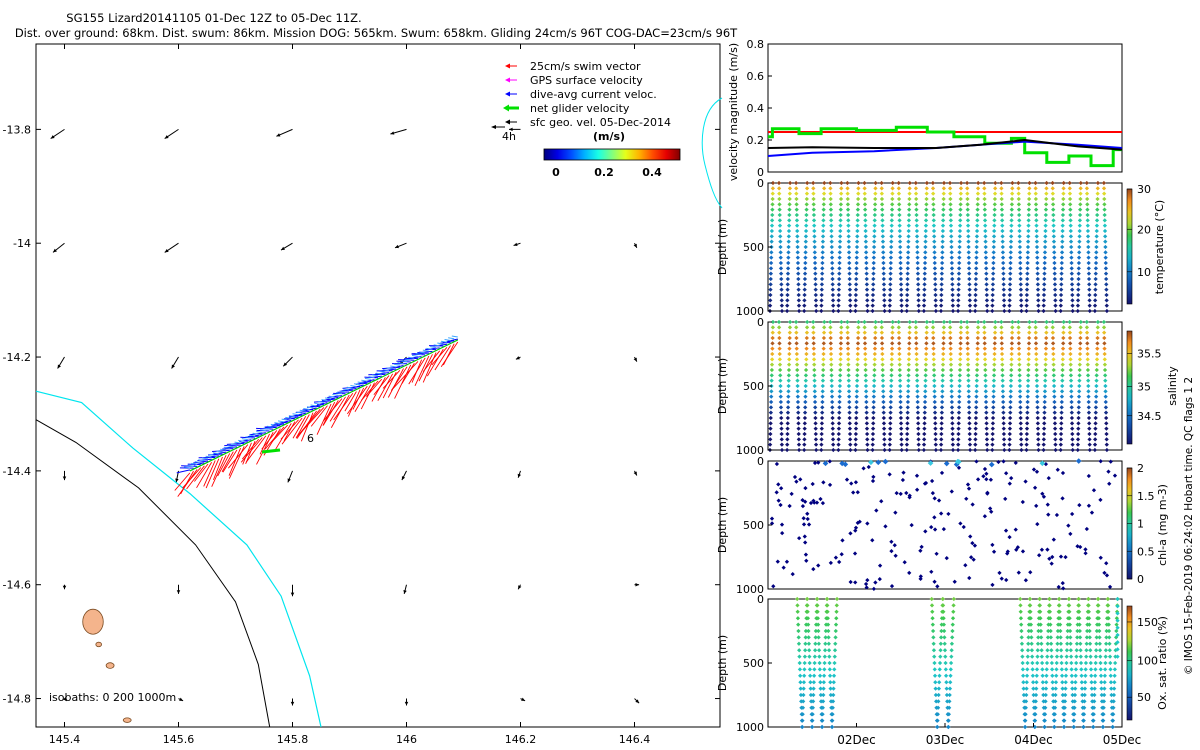 The image size is (1200, 750). I want to click on map-ytick-label: -14.8, so click(17, 699).